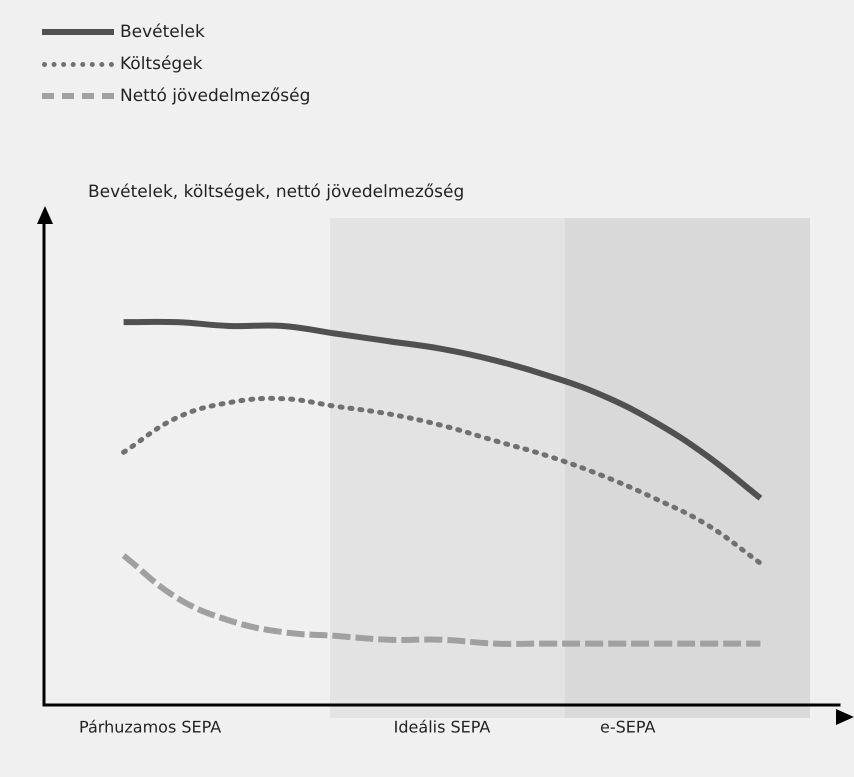  I want to click on text: Bevételek, költségek, nettó jövedelmezőség, so click(276, 192).